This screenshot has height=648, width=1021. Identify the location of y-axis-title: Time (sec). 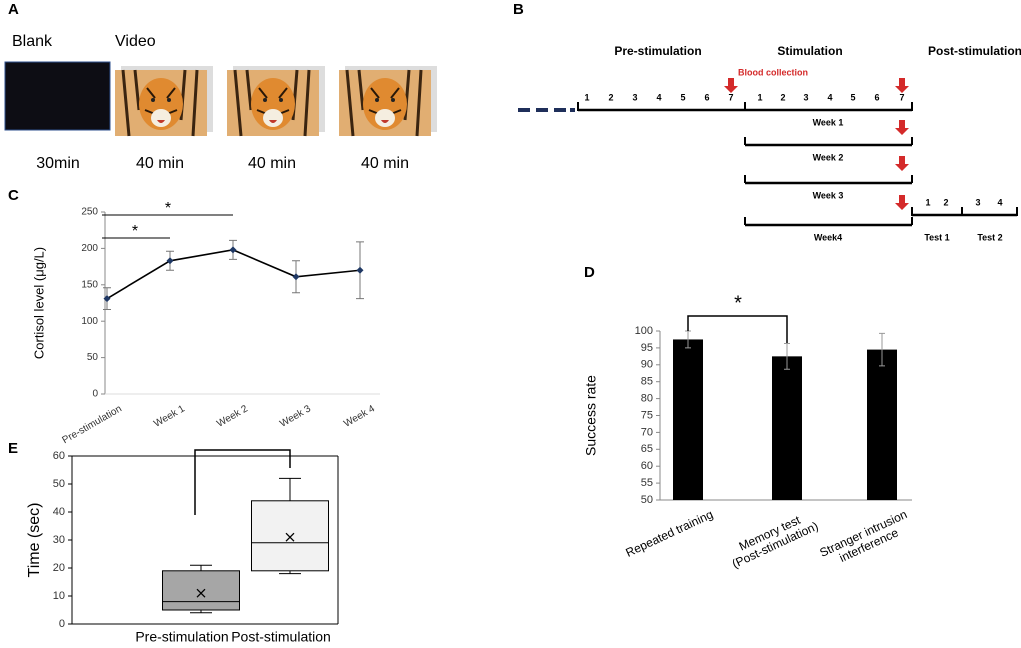
(34, 540).